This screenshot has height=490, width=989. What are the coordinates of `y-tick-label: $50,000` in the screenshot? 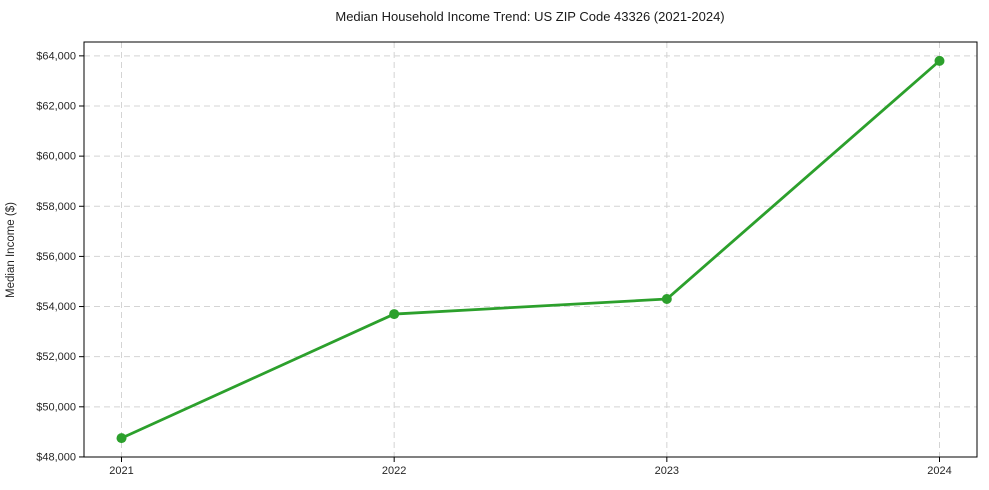 It's located at (56, 407).